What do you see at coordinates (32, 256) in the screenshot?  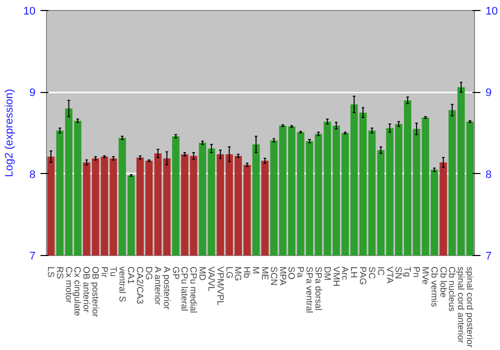 I see `y-tick-label: 7` at bounding box center [32, 256].